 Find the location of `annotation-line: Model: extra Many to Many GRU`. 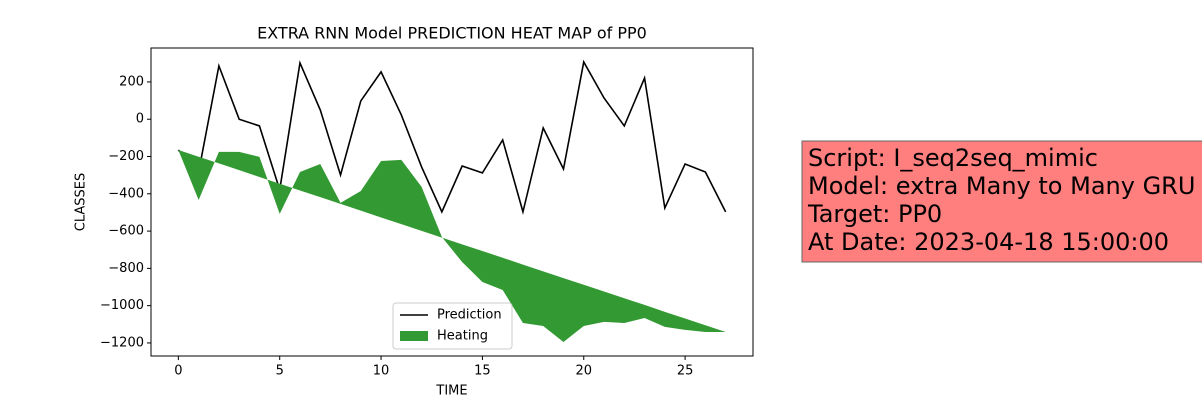

annotation-line: Model: extra Many to Many GRU is located at coordinates (1001, 186).